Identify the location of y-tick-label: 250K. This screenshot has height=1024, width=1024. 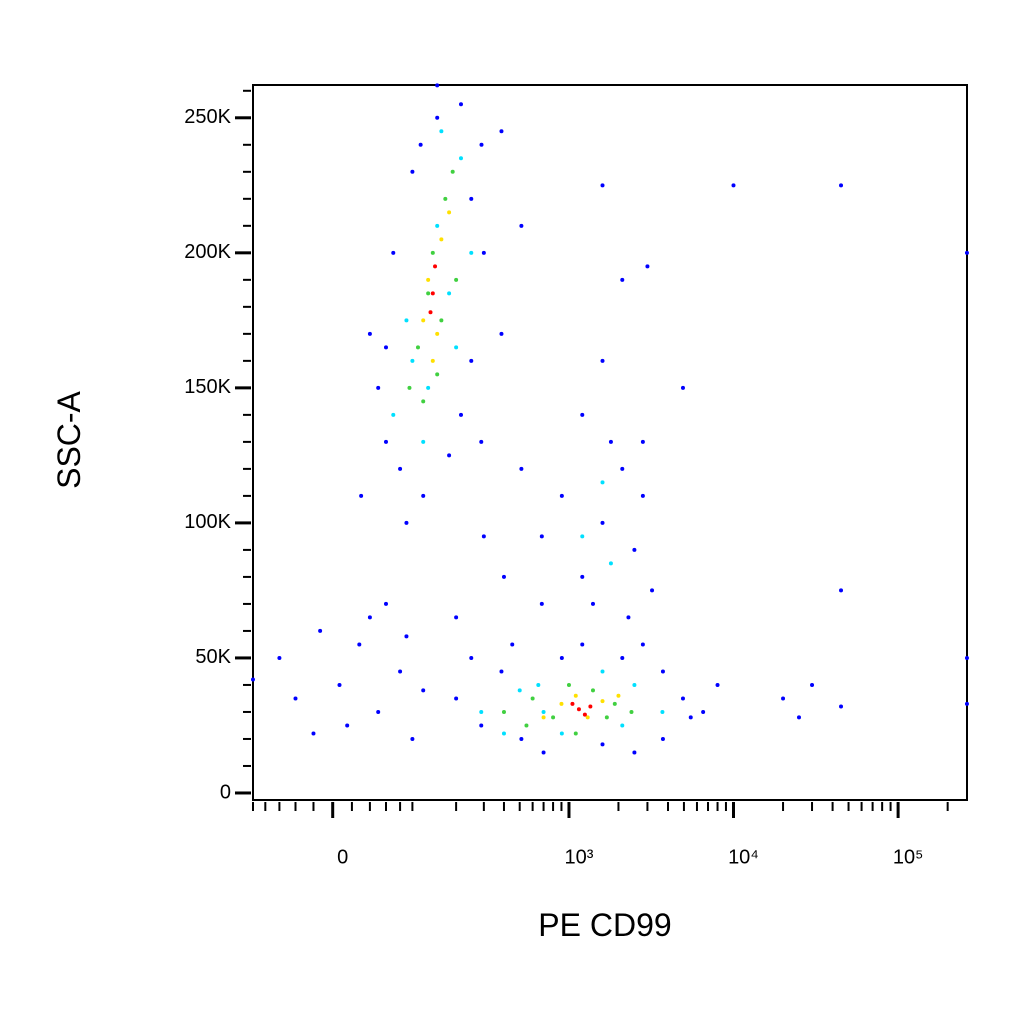
(207, 117).